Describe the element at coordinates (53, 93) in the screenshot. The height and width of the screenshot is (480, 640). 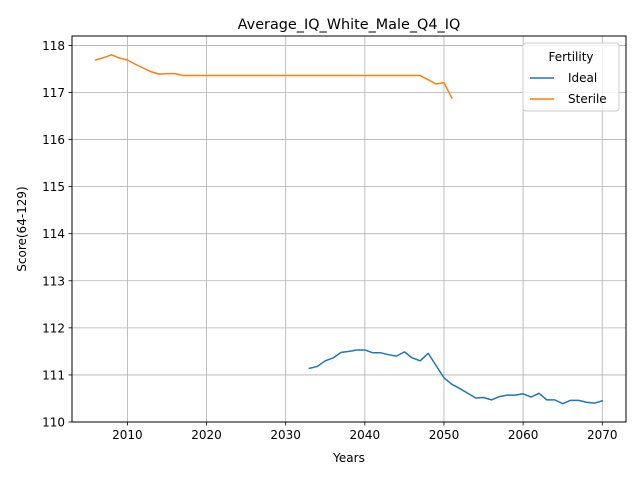
I see `y-tick-label: 117` at that location.